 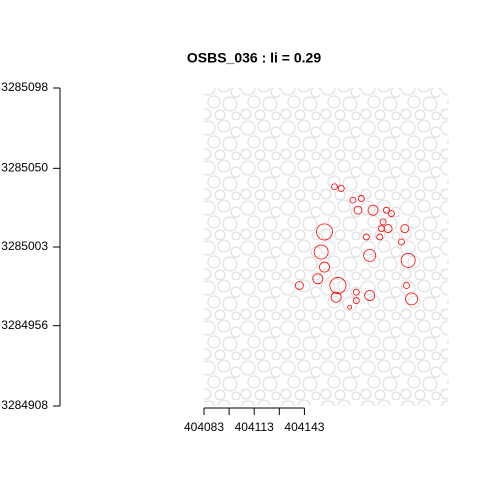 I want to click on y-tick-label: 3284908, so click(x=24, y=405).